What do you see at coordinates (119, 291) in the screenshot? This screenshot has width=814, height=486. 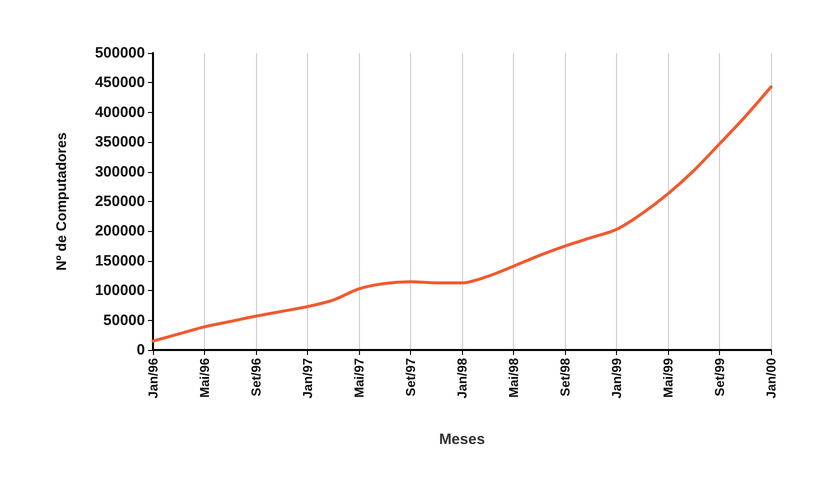 I see `y-tick-label: 100000` at bounding box center [119, 291].